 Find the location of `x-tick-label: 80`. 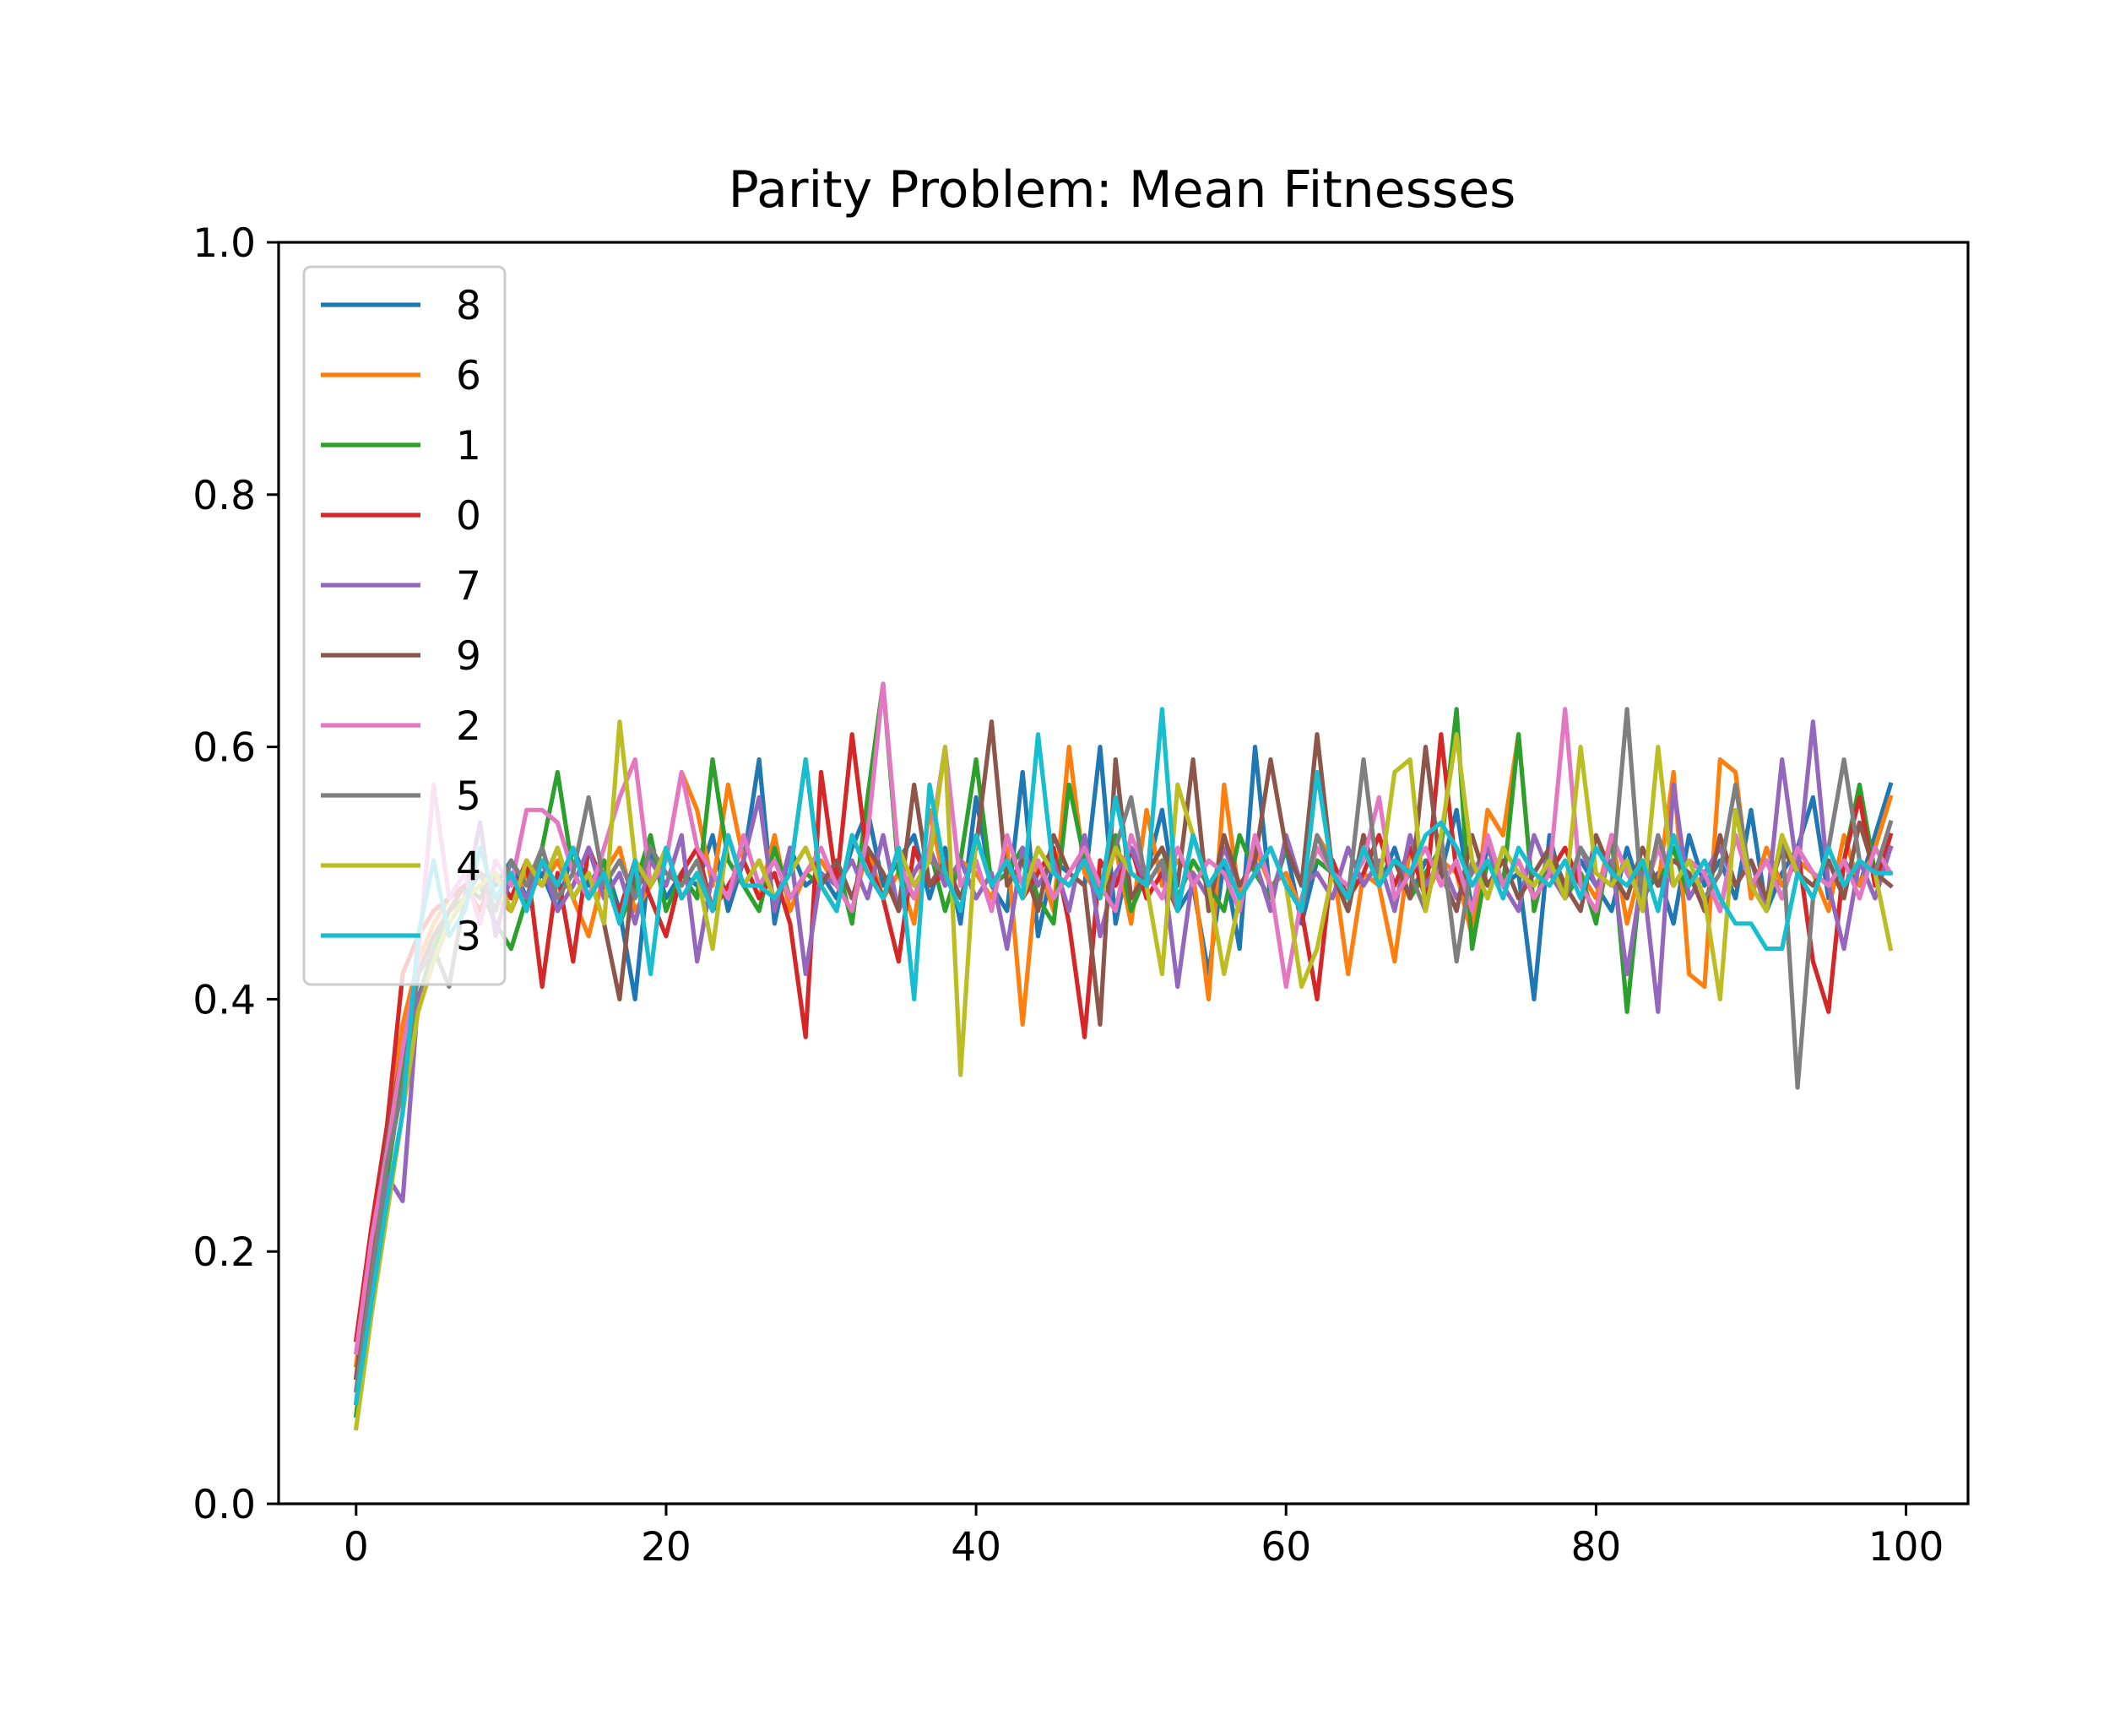

x-tick-label: 80 is located at coordinates (1596, 1548).